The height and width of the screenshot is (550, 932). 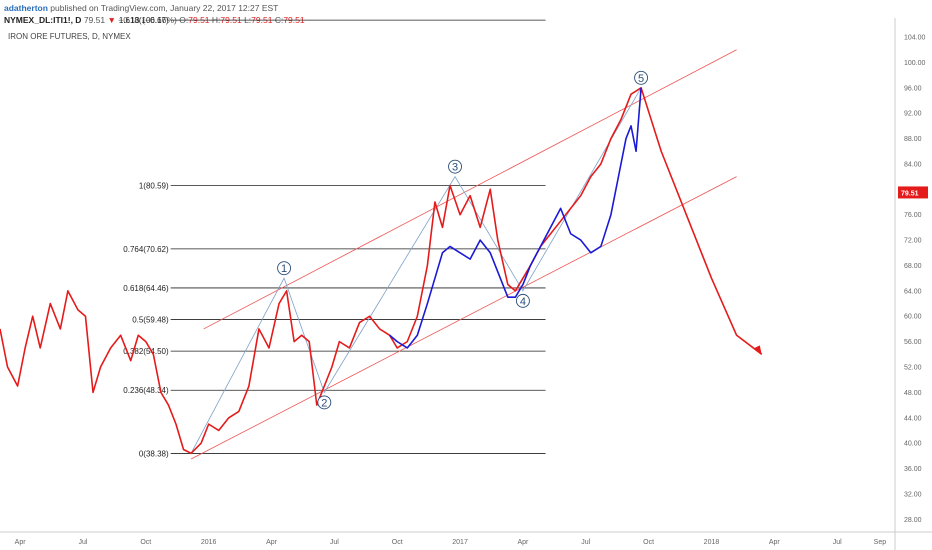 I want to click on wave-label-text: 2, so click(x=324, y=403).